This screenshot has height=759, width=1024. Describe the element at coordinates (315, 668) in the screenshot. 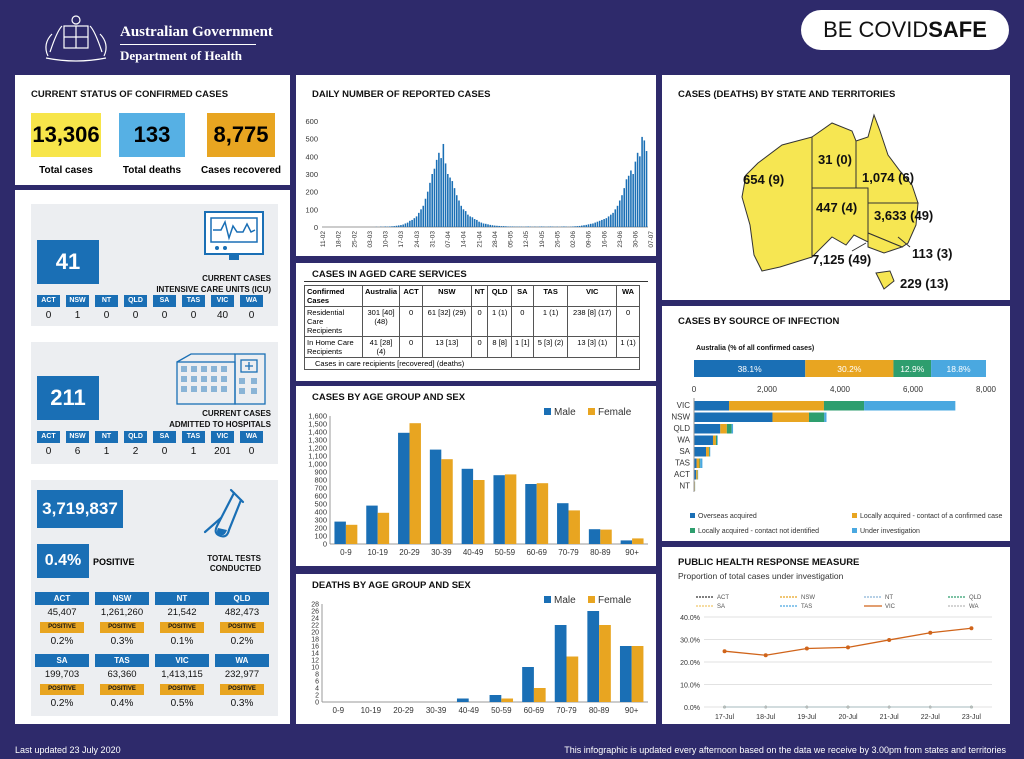

I see `y-tick-label: 10` at that location.